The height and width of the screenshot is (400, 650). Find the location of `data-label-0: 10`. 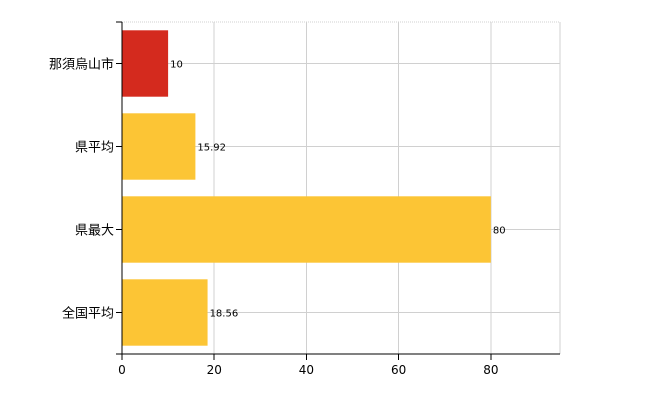

data-label-0: 10 is located at coordinates (176, 65).